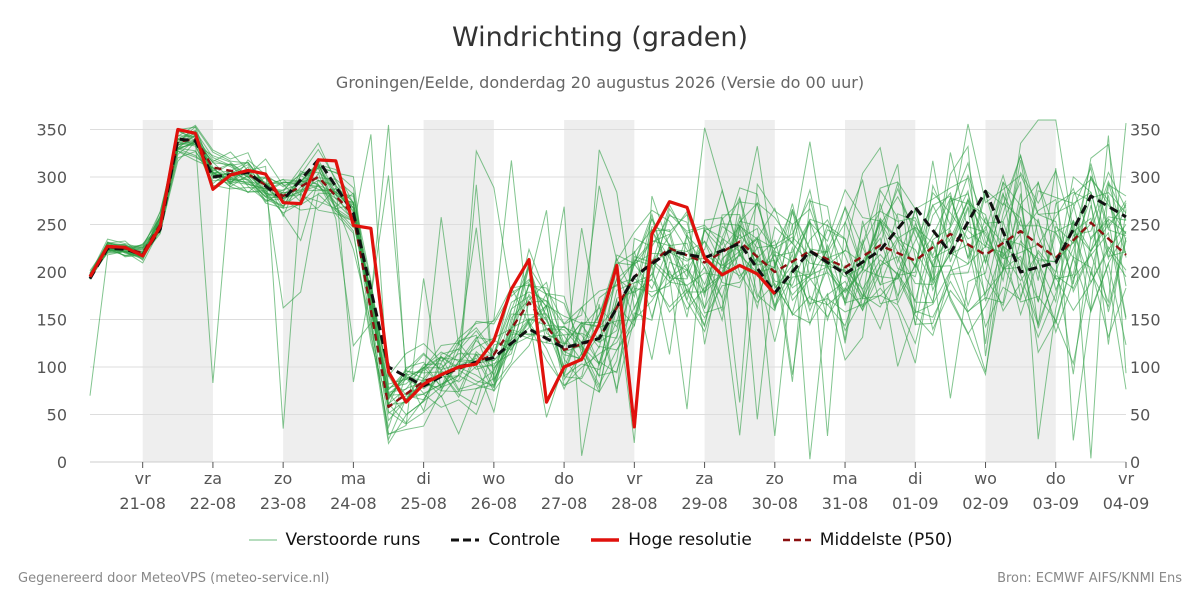 This screenshot has height=600, width=1200. I want to click on x-tick-day-3: ma, so click(353, 478).